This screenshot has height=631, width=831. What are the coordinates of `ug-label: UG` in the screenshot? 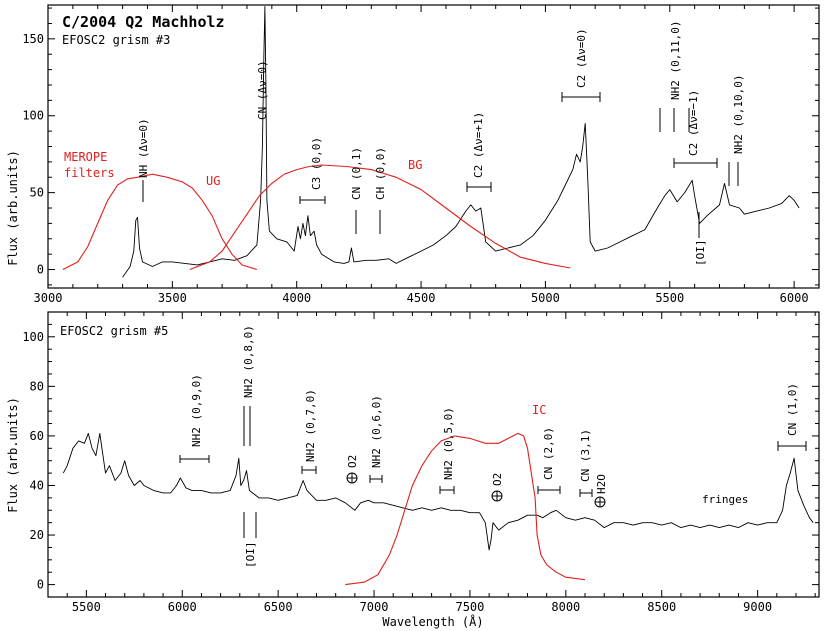 It's located at (213, 181).